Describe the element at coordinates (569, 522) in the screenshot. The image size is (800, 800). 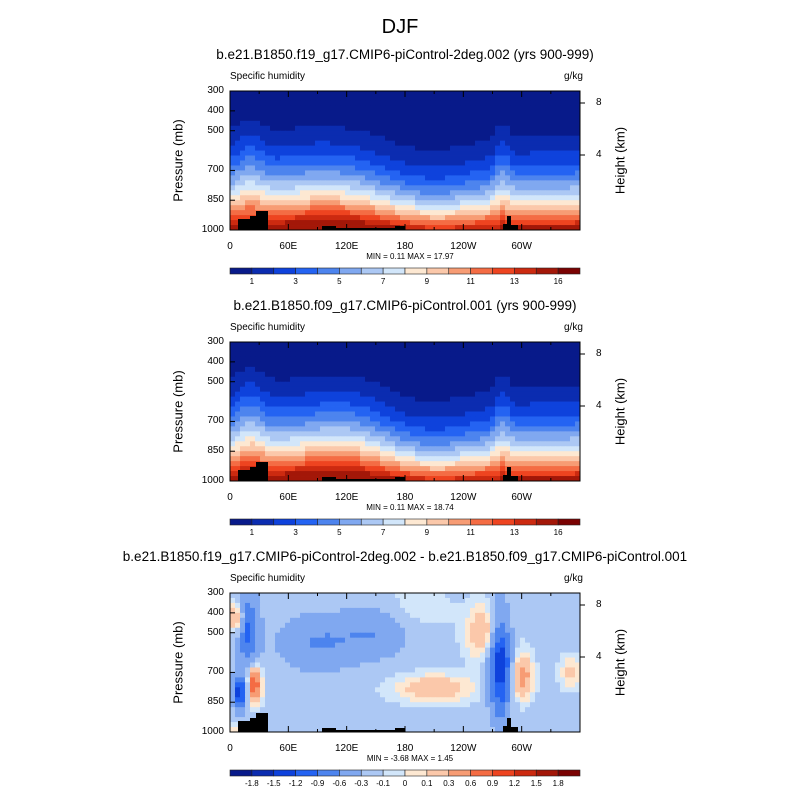
I see `colorbar-swatch` at that location.